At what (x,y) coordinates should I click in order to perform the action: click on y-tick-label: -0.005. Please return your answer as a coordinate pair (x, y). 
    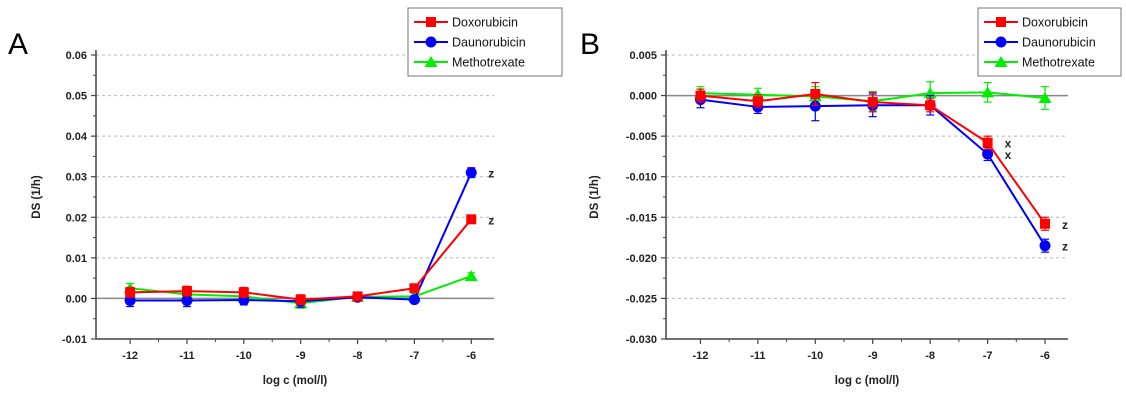
    Looking at the image, I should click on (641, 137).